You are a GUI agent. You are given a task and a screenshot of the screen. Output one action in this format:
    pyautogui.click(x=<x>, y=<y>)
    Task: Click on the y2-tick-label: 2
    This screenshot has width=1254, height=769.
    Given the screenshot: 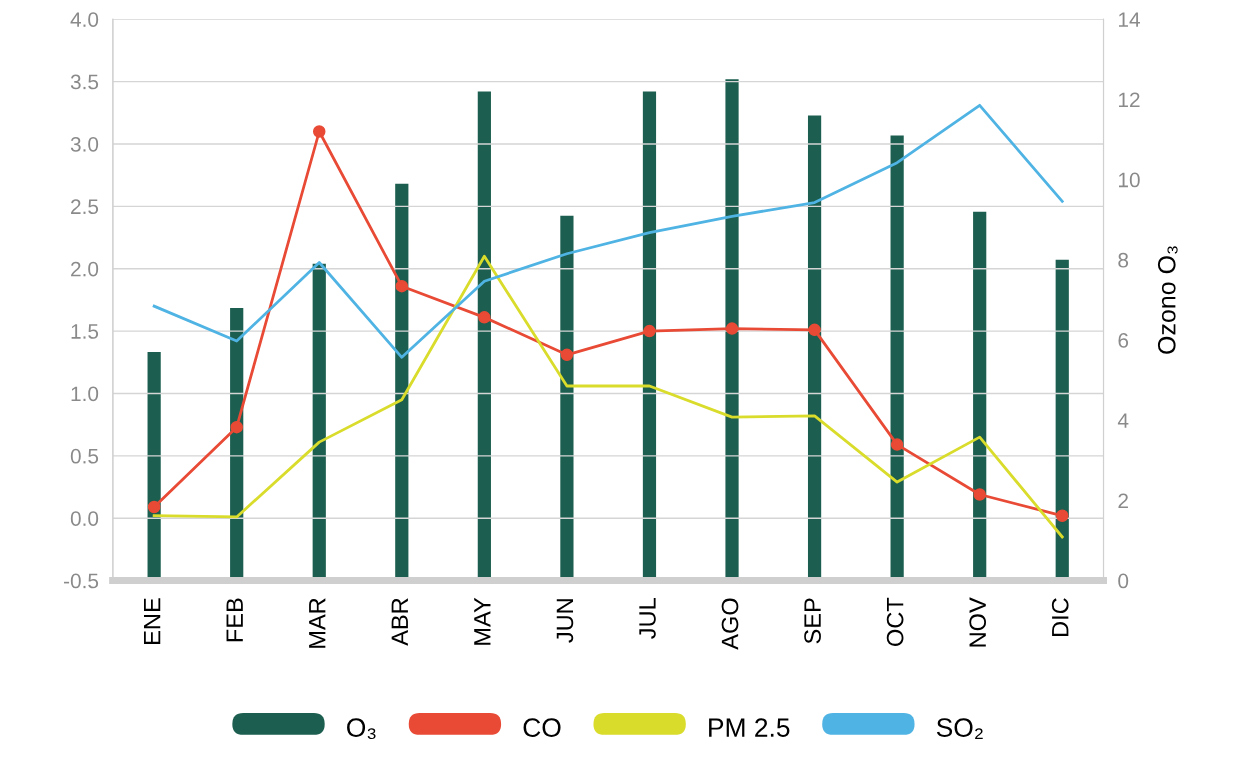 What is the action you would take?
    pyautogui.click(x=1123, y=500)
    